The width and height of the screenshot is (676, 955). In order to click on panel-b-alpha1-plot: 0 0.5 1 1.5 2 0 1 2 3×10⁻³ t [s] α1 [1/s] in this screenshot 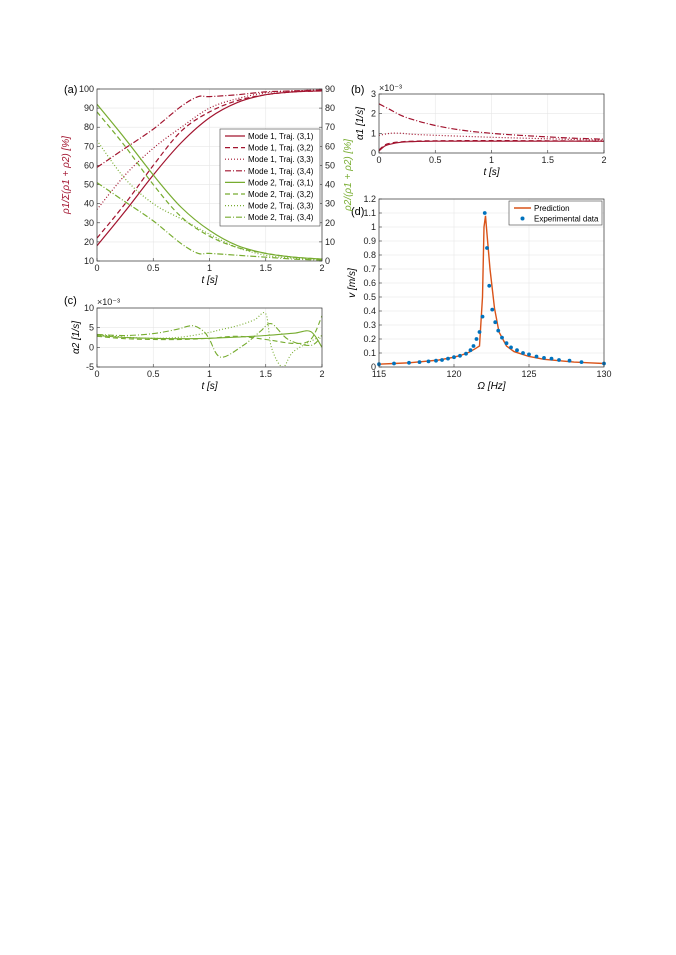, I will do `click(481, 130)`.